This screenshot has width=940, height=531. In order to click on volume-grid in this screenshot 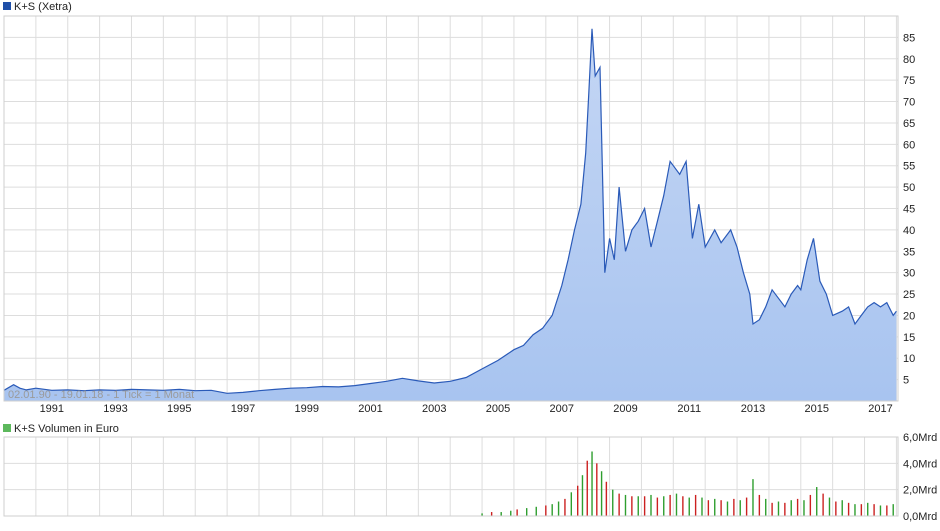, I will do `click(450, 476)`.